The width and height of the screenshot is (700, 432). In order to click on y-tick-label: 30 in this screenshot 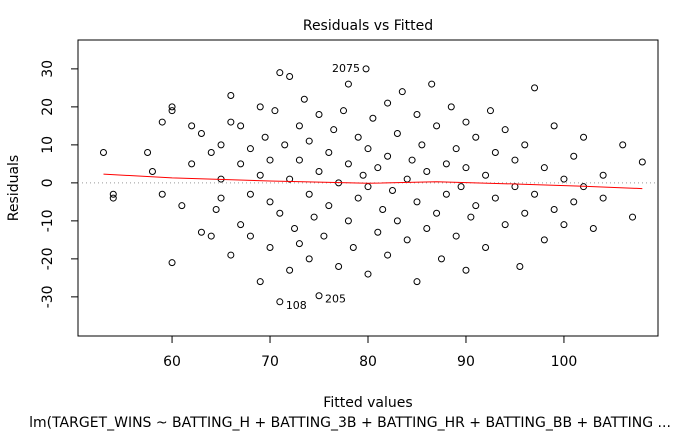, I will do `click(48, 69)`.